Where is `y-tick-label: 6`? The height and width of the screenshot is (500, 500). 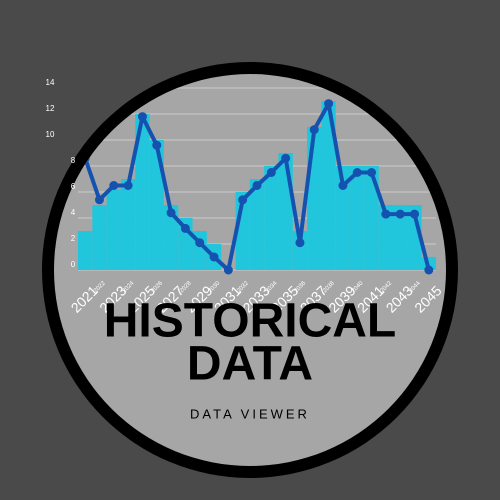
y-tick-label: 6 is located at coordinates (73, 186).